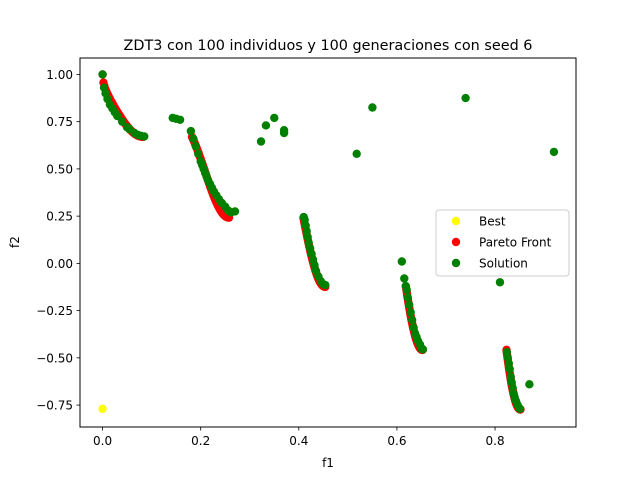 This screenshot has width=640, height=480. What do you see at coordinates (59, 264) in the screenshot?
I see `y-tick-label: 0.00` at bounding box center [59, 264].